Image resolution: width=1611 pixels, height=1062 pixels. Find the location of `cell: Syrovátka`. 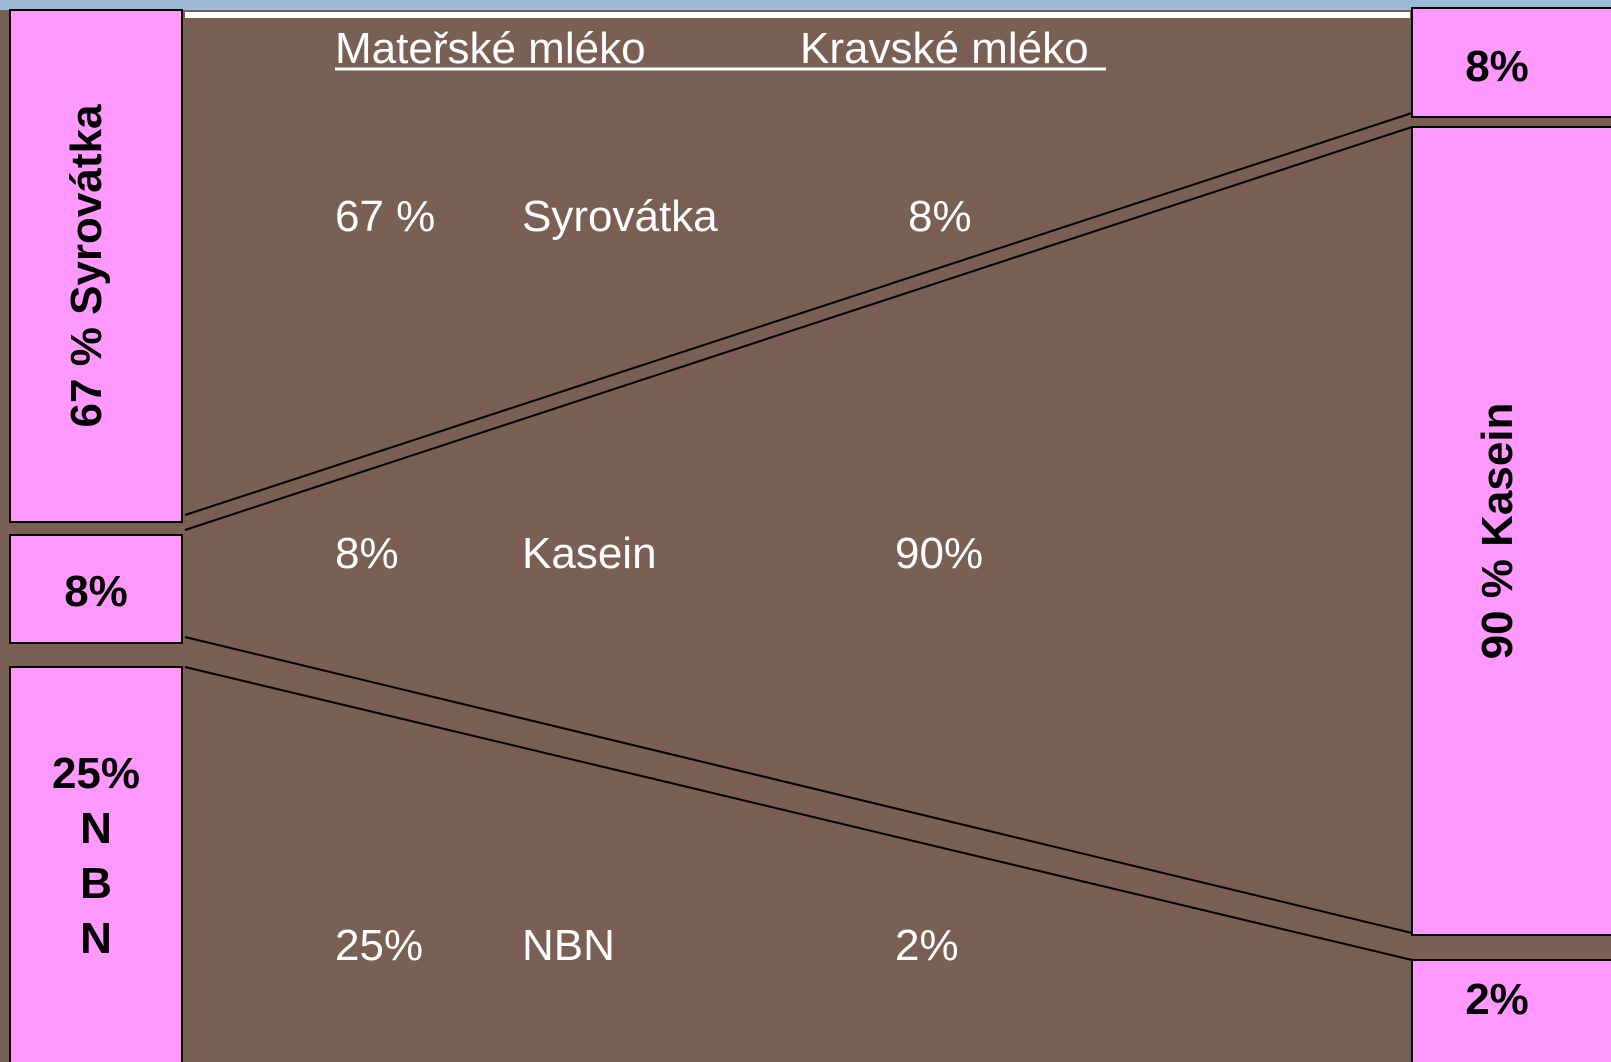

cell: Syrovátka is located at coordinates (620, 216).